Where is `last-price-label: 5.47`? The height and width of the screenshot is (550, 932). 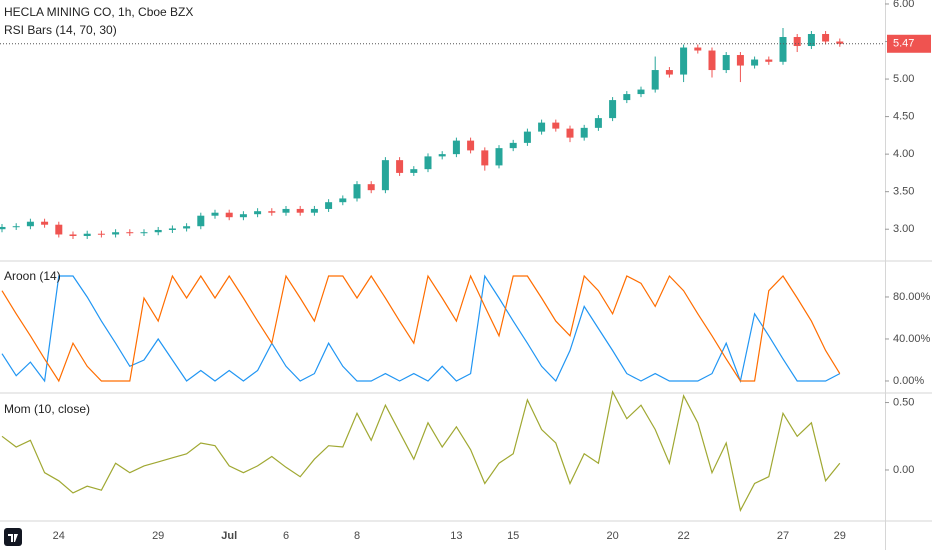 last-price-label: 5.47 is located at coordinates (903, 44).